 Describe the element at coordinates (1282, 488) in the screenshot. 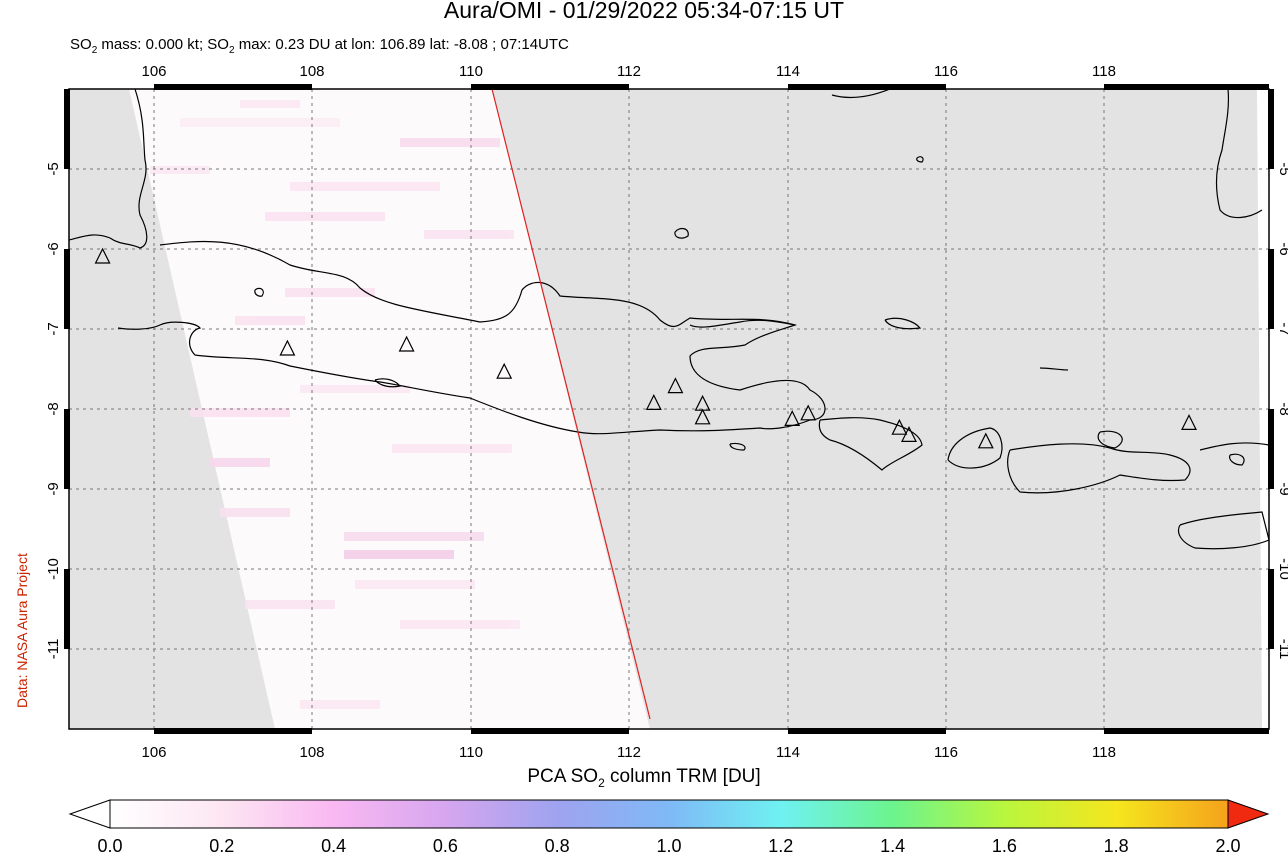

I see `lat-tick-right: -9` at that location.